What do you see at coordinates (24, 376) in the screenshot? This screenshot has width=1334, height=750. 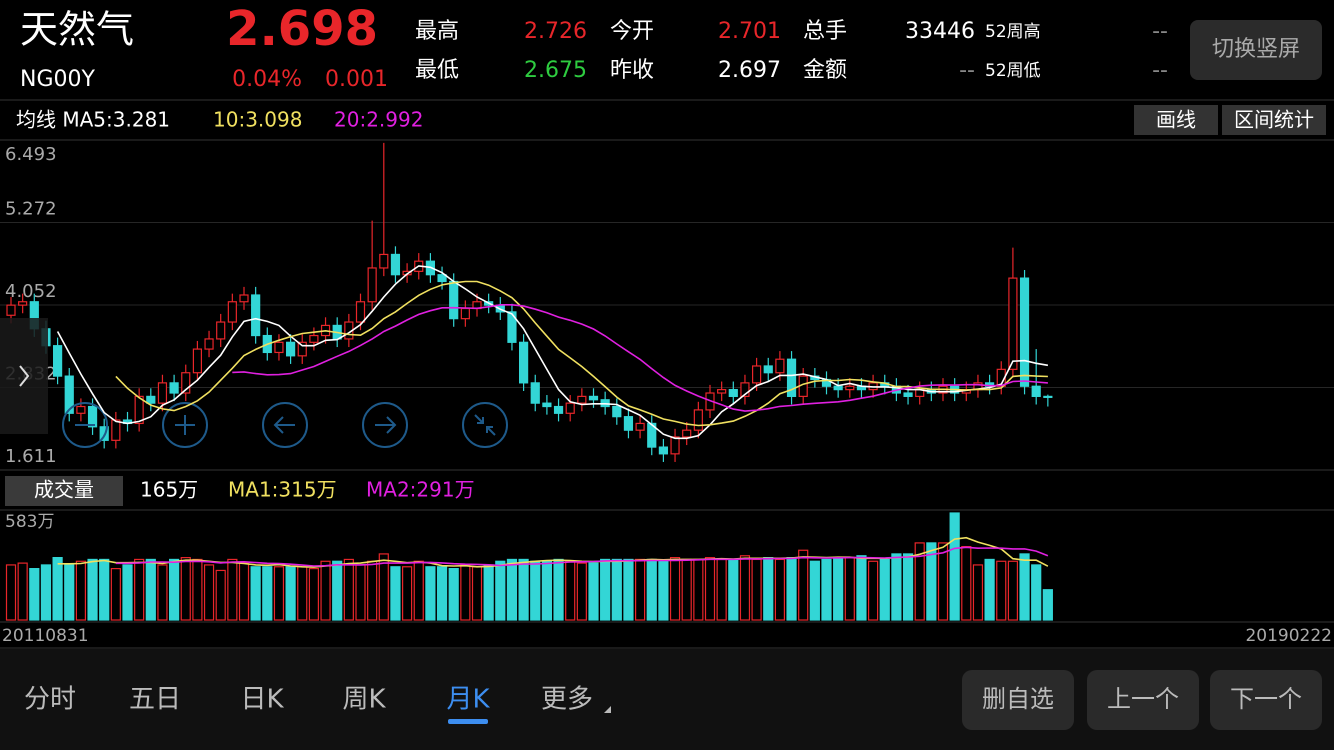 I see `side-tab` at bounding box center [24, 376].